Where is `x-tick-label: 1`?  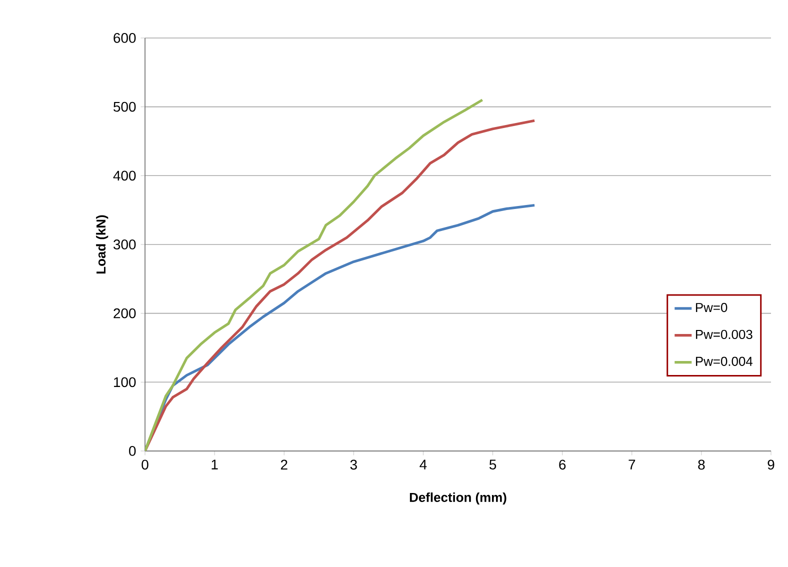
x-tick-label: 1 is located at coordinates (215, 465).